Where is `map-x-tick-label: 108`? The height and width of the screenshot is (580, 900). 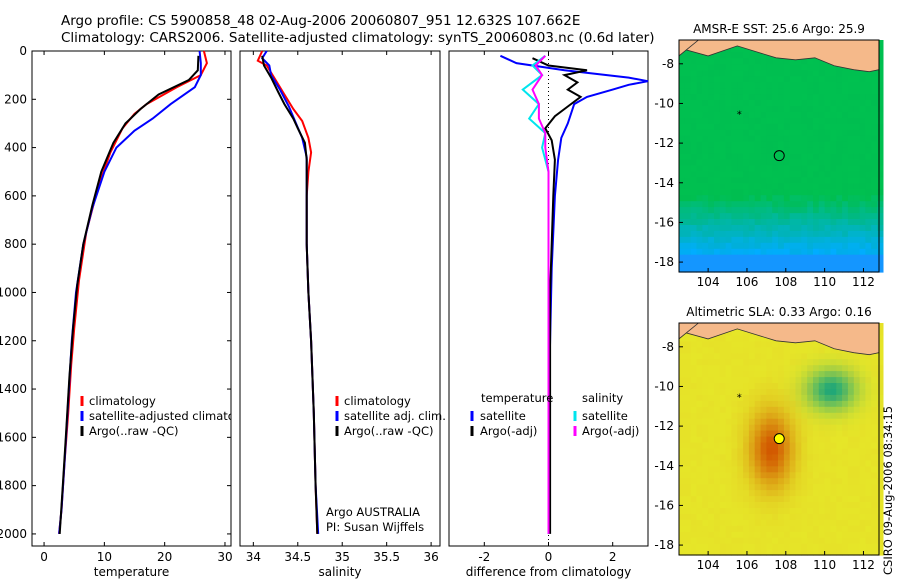 map-x-tick-label: 108 is located at coordinates (785, 565).